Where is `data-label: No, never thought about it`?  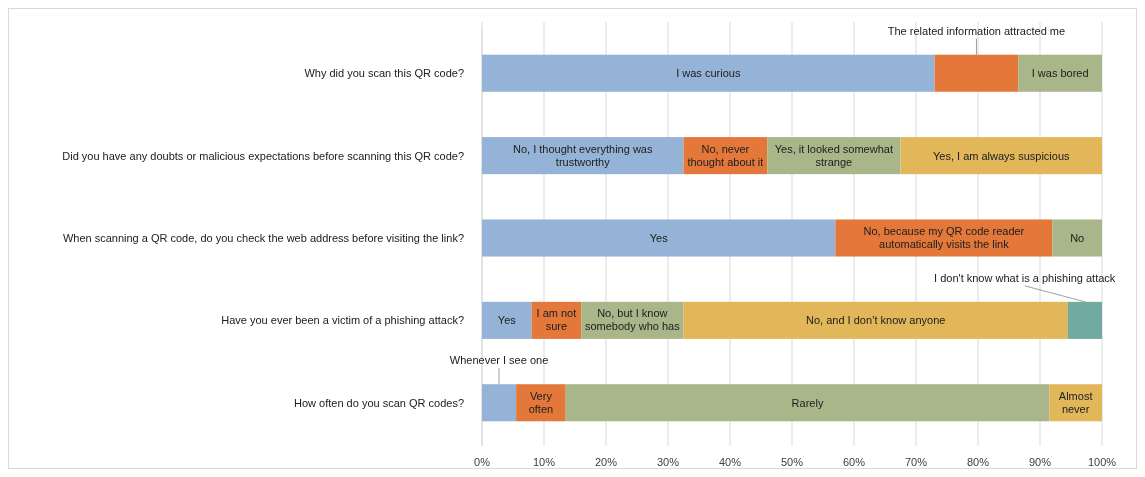 data-label: No, never thought about it is located at coordinates (725, 155).